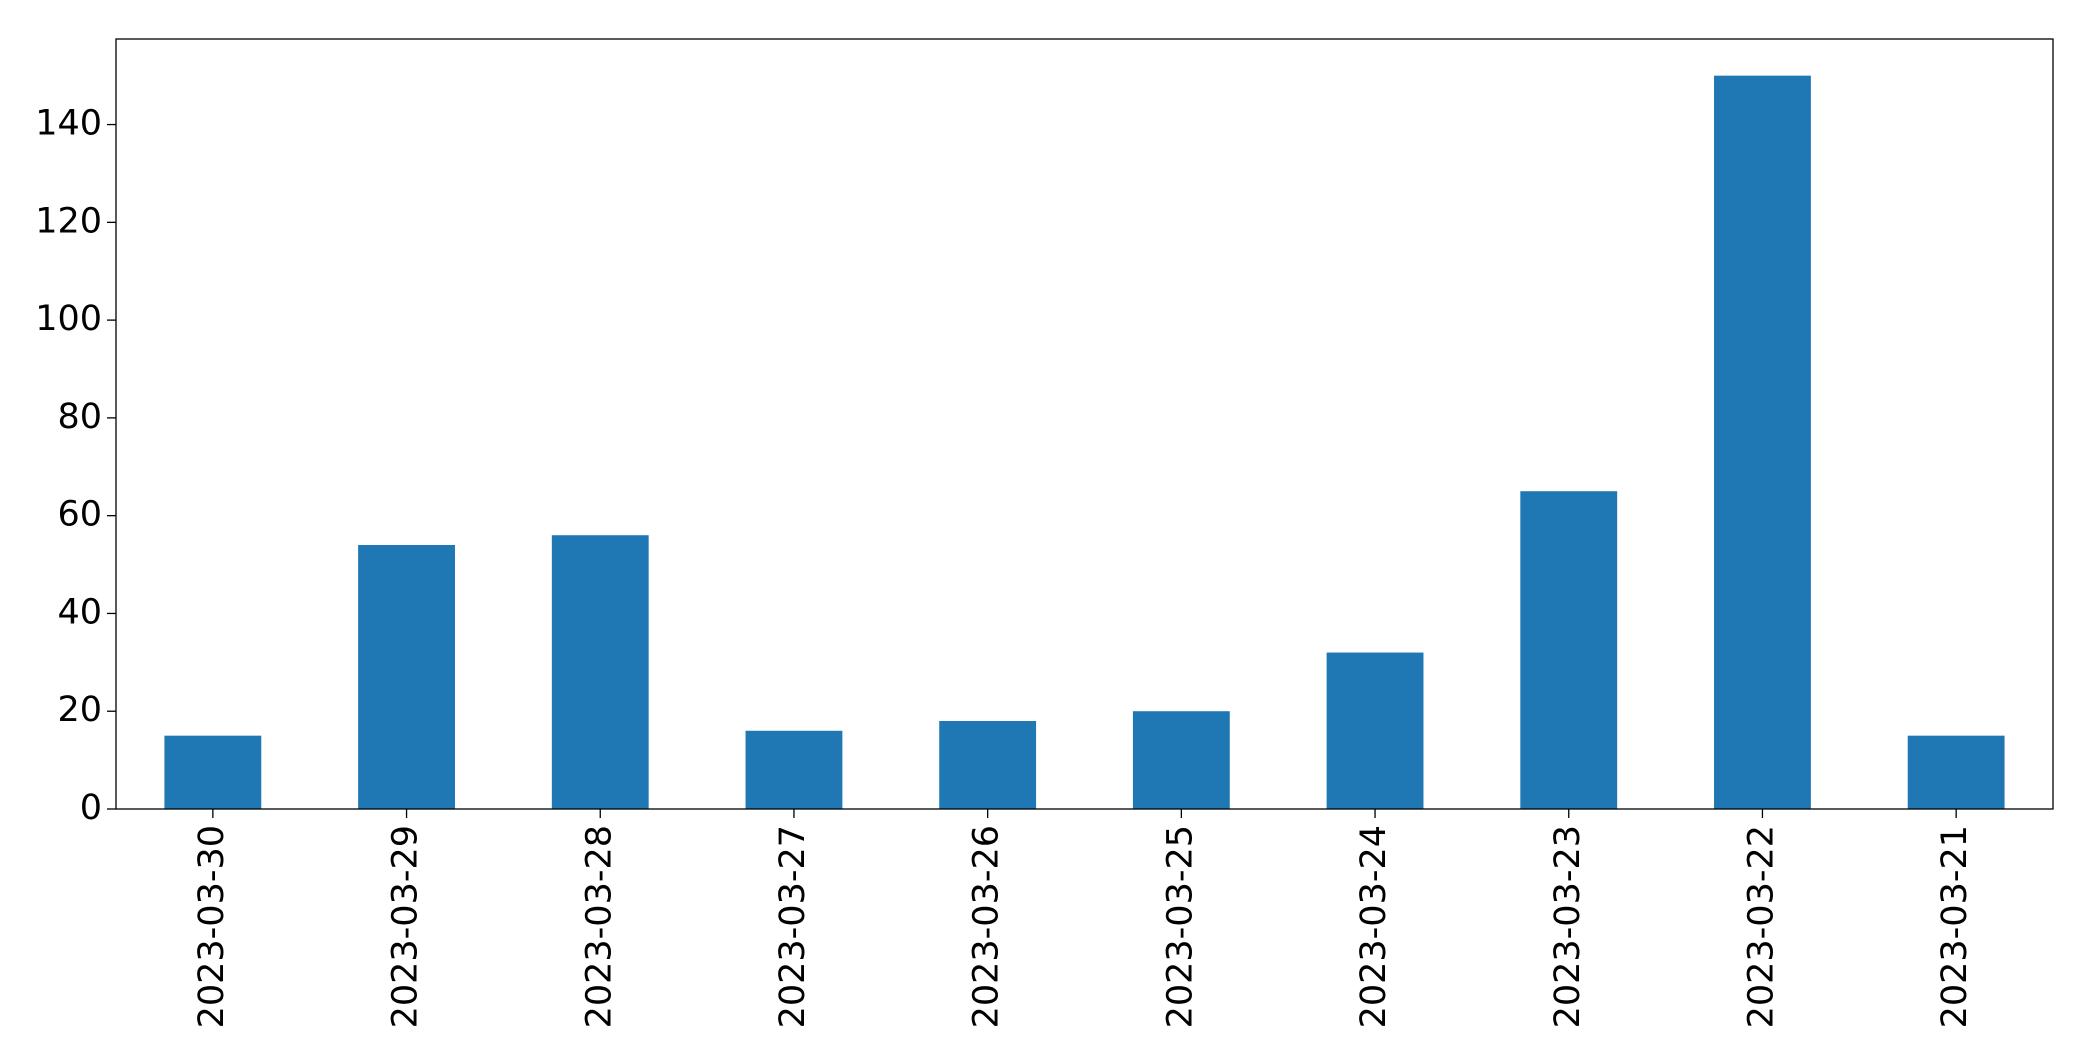 The image size is (2093, 1061). Describe the element at coordinates (599, 926) in the screenshot. I see `x-tick-label: 2023-03-28` at that location.